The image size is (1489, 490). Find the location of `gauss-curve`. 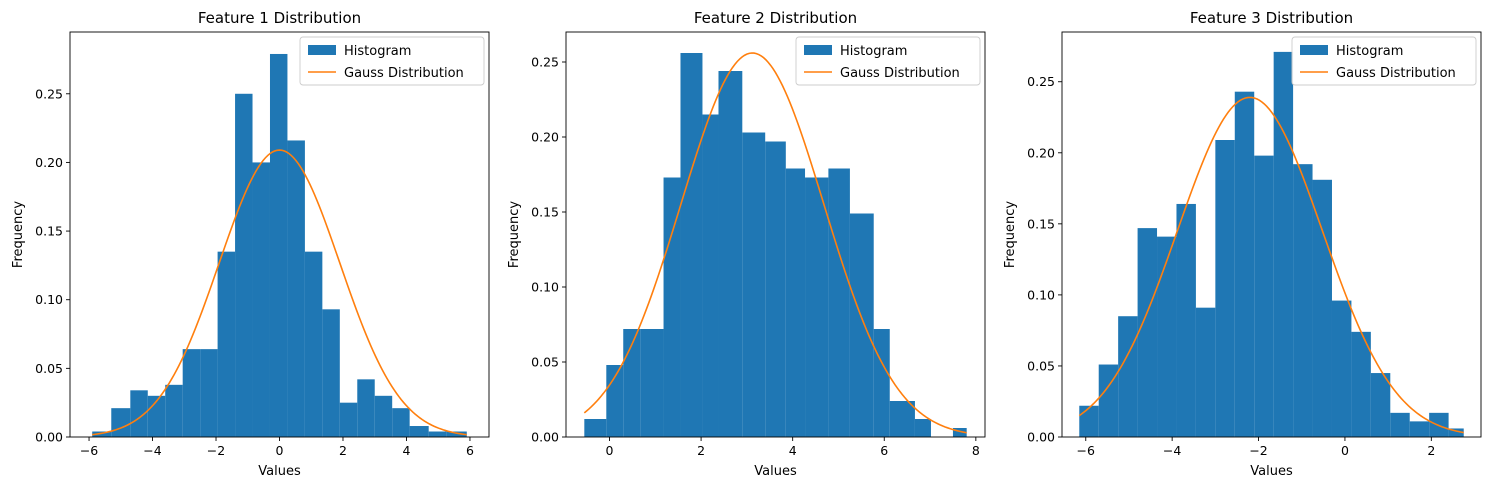

gauss-curve is located at coordinates (279, 292).